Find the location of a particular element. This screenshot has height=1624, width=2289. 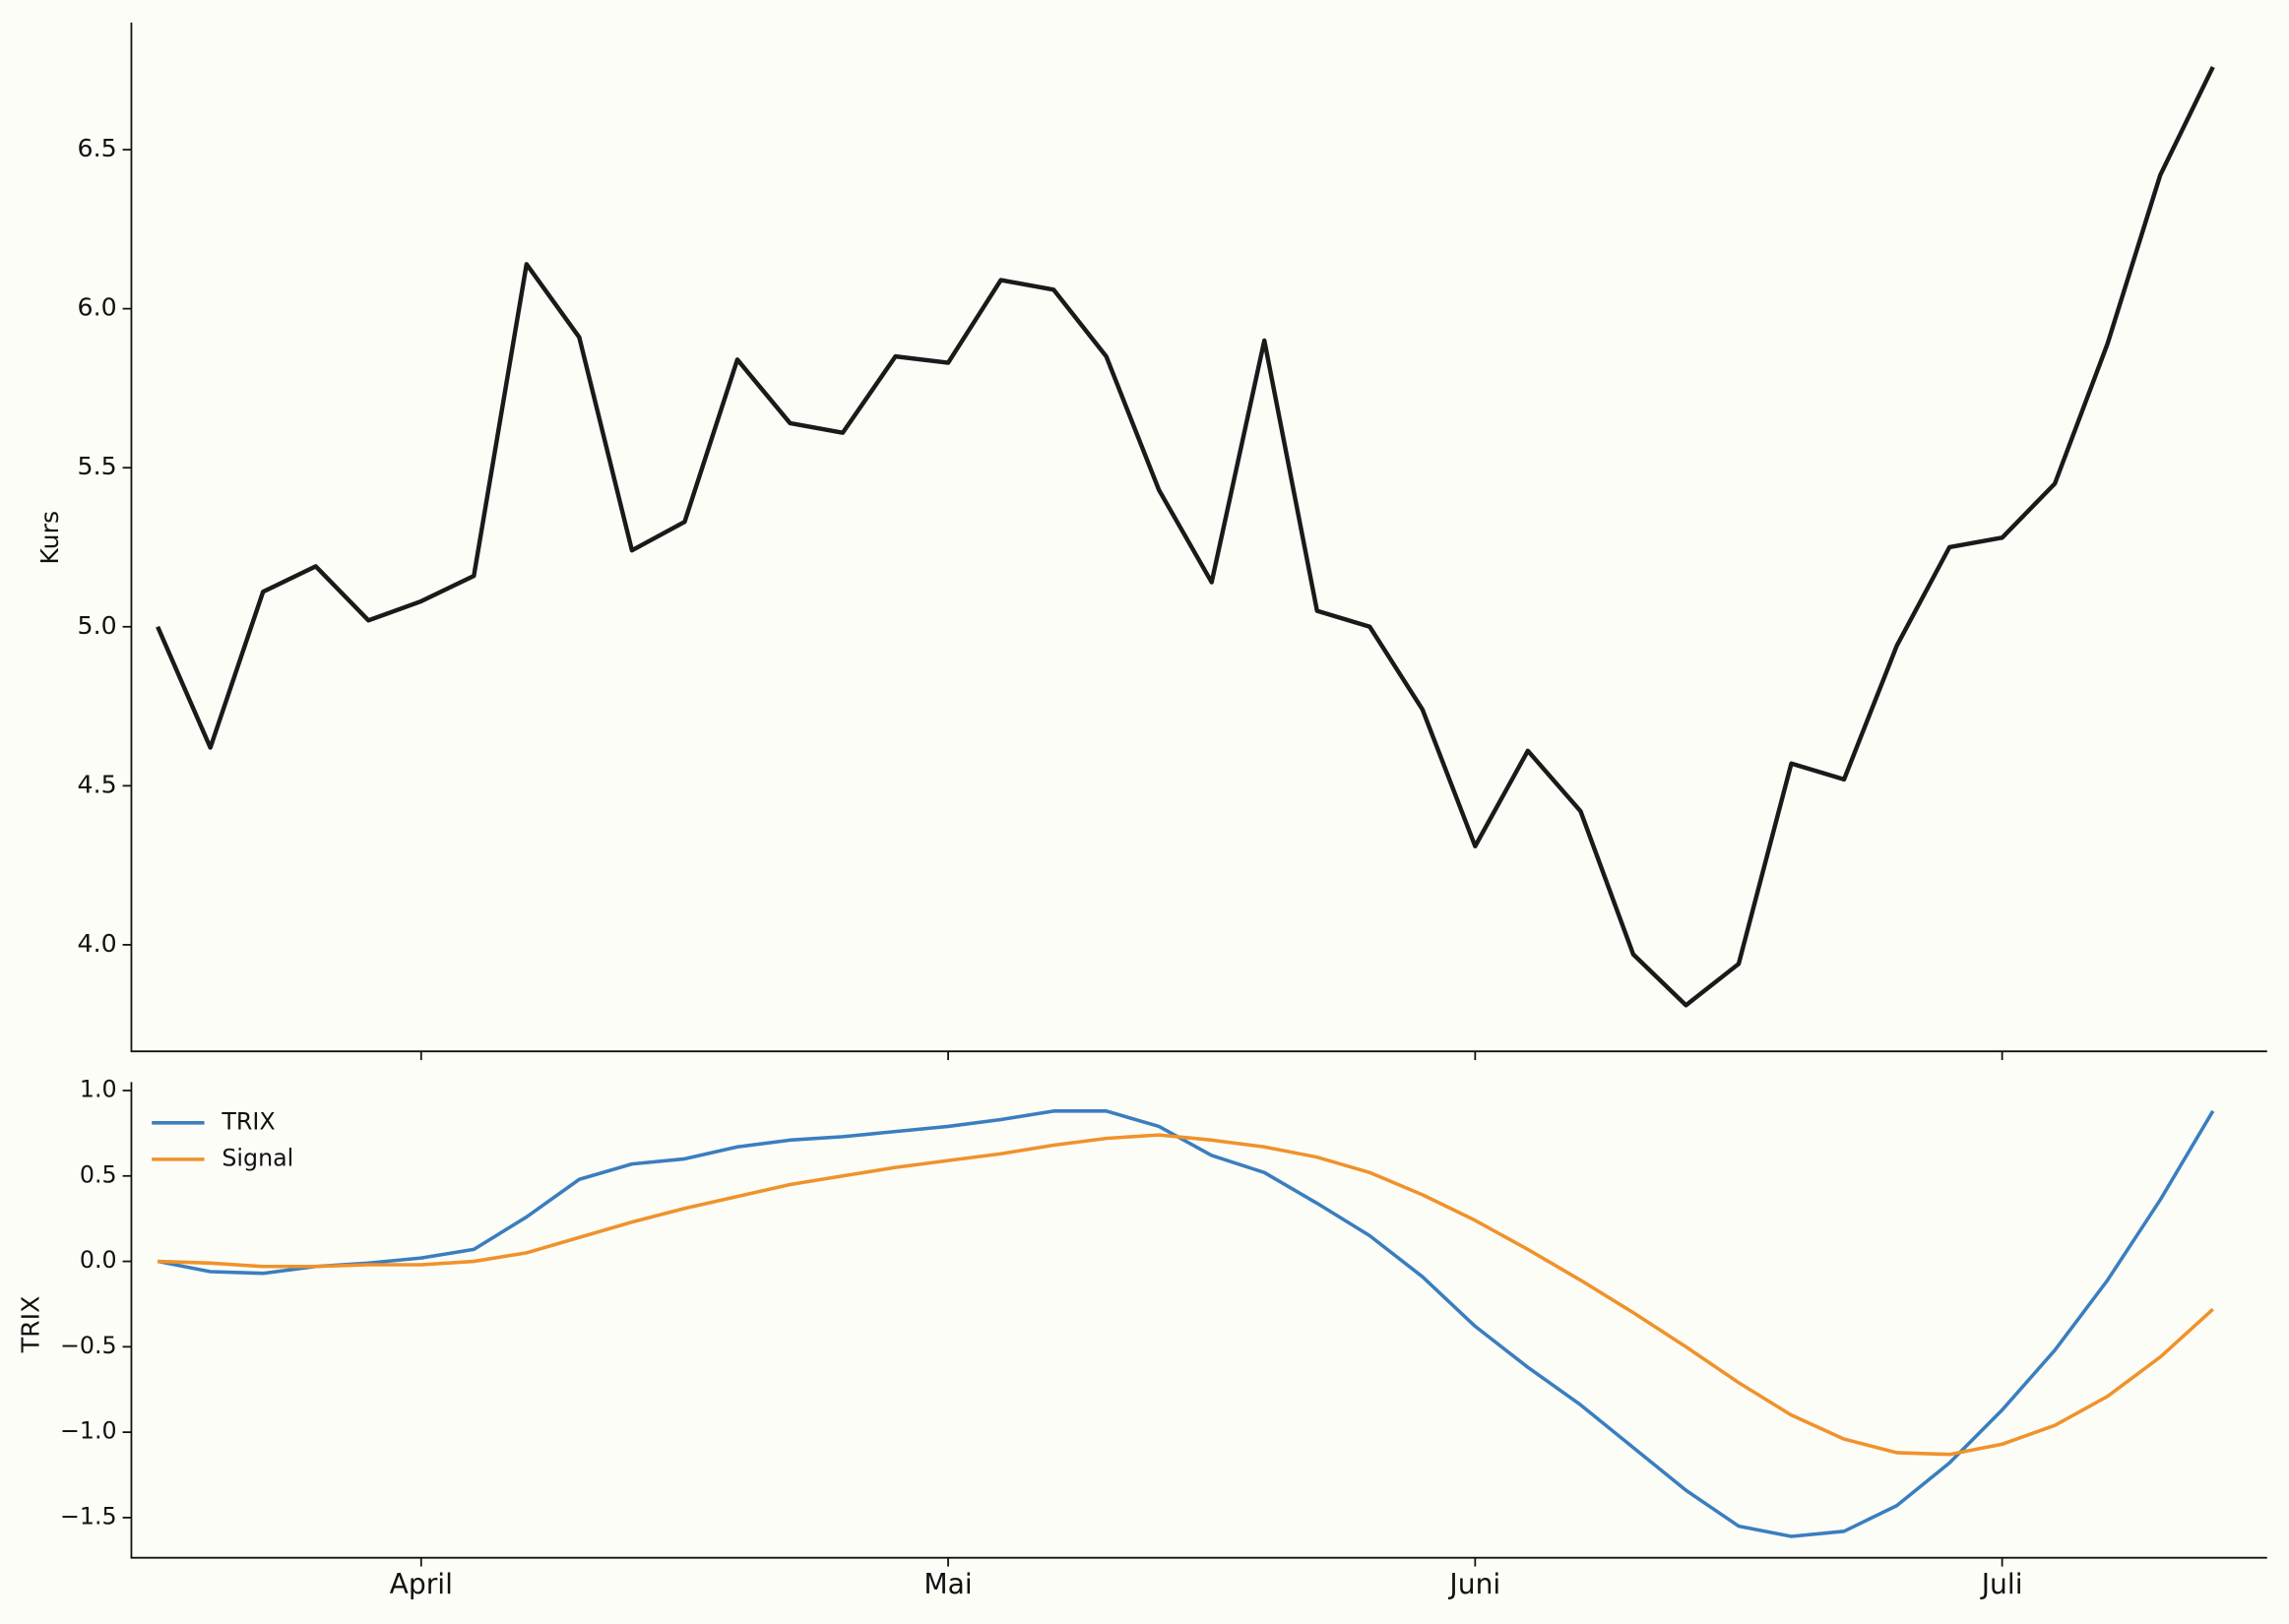

y-tick-label: 4.5 is located at coordinates (98, 784).